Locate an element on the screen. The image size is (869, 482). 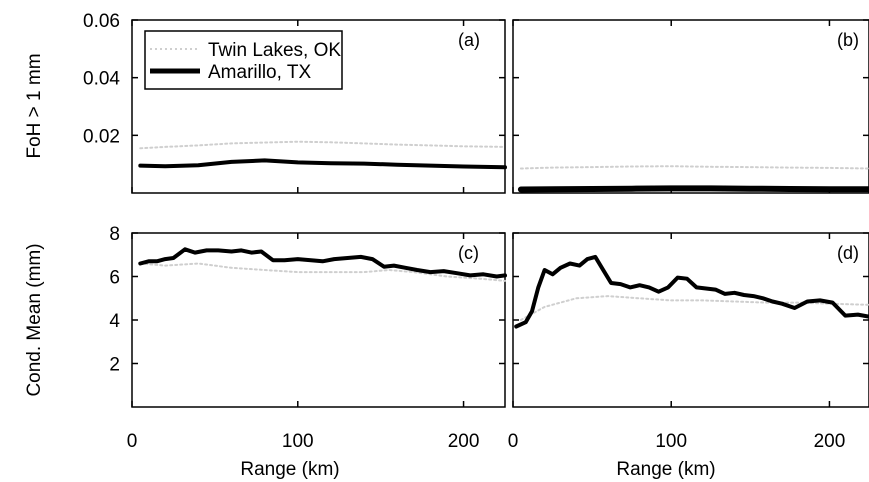
legend-label-amarillo: Amarillo, TX is located at coordinates (259, 72).